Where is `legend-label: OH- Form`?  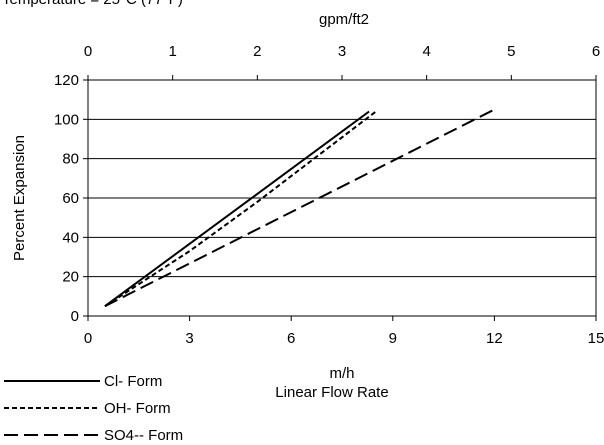 legend-label: OH- Form is located at coordinates (137, 408).